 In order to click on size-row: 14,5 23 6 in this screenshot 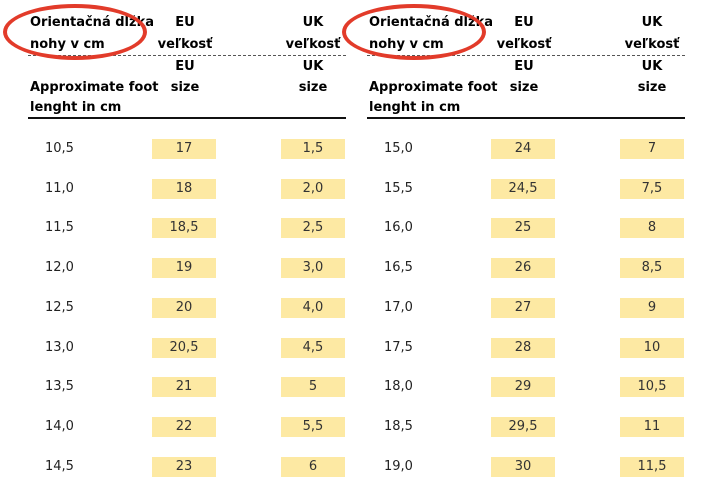, I will do `click(172, 466)`.